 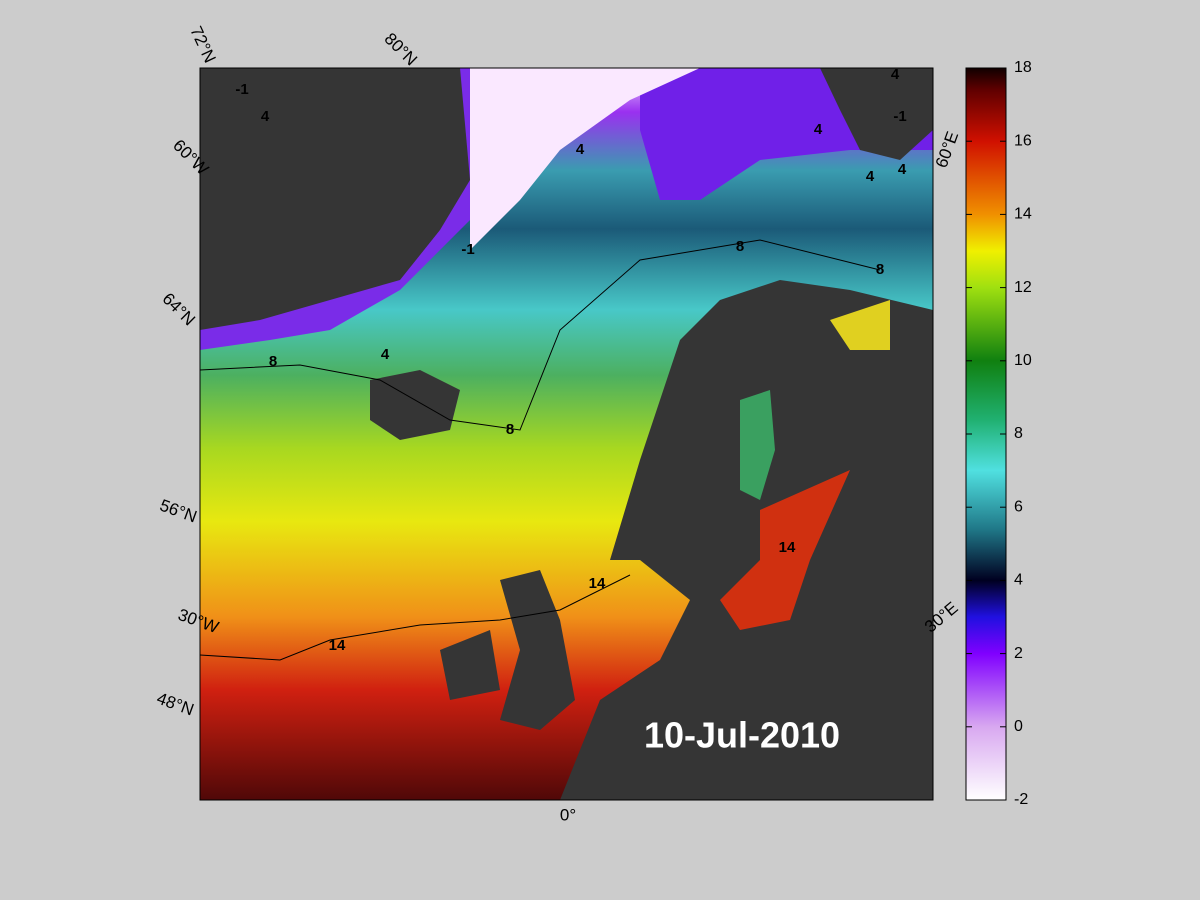 What do you see at coordinates (757, 445) in the screenshot?
I see `gulf-of-bothnia` at bounding box center [757, 445].